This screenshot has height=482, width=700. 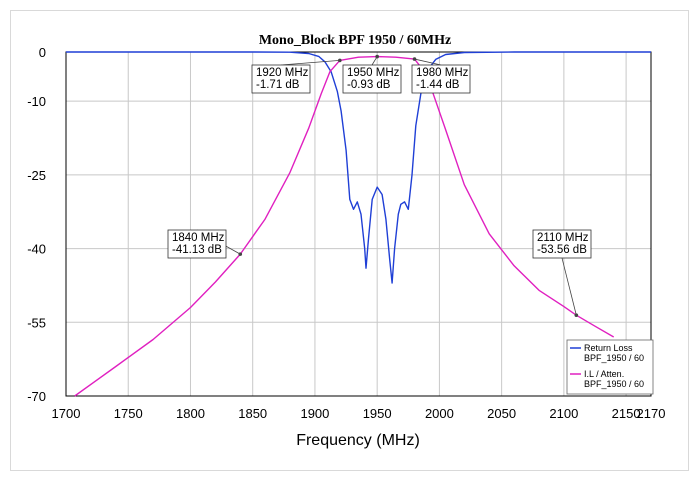 What do you see at coordinates (36, 224) in the screenshot?
I see `y-axis-ticks: 0 -10 -25 -40 -55 -70` at bounding box center [36, 224].